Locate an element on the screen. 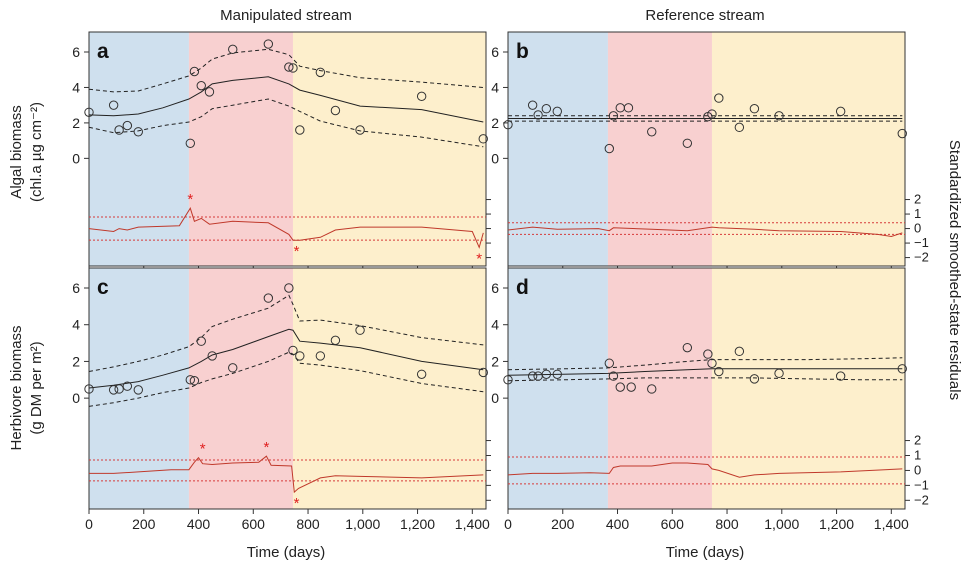 This screenshot has height=566, width=964. x-tick-label-d: 200 is located at coordinates (563, 524).